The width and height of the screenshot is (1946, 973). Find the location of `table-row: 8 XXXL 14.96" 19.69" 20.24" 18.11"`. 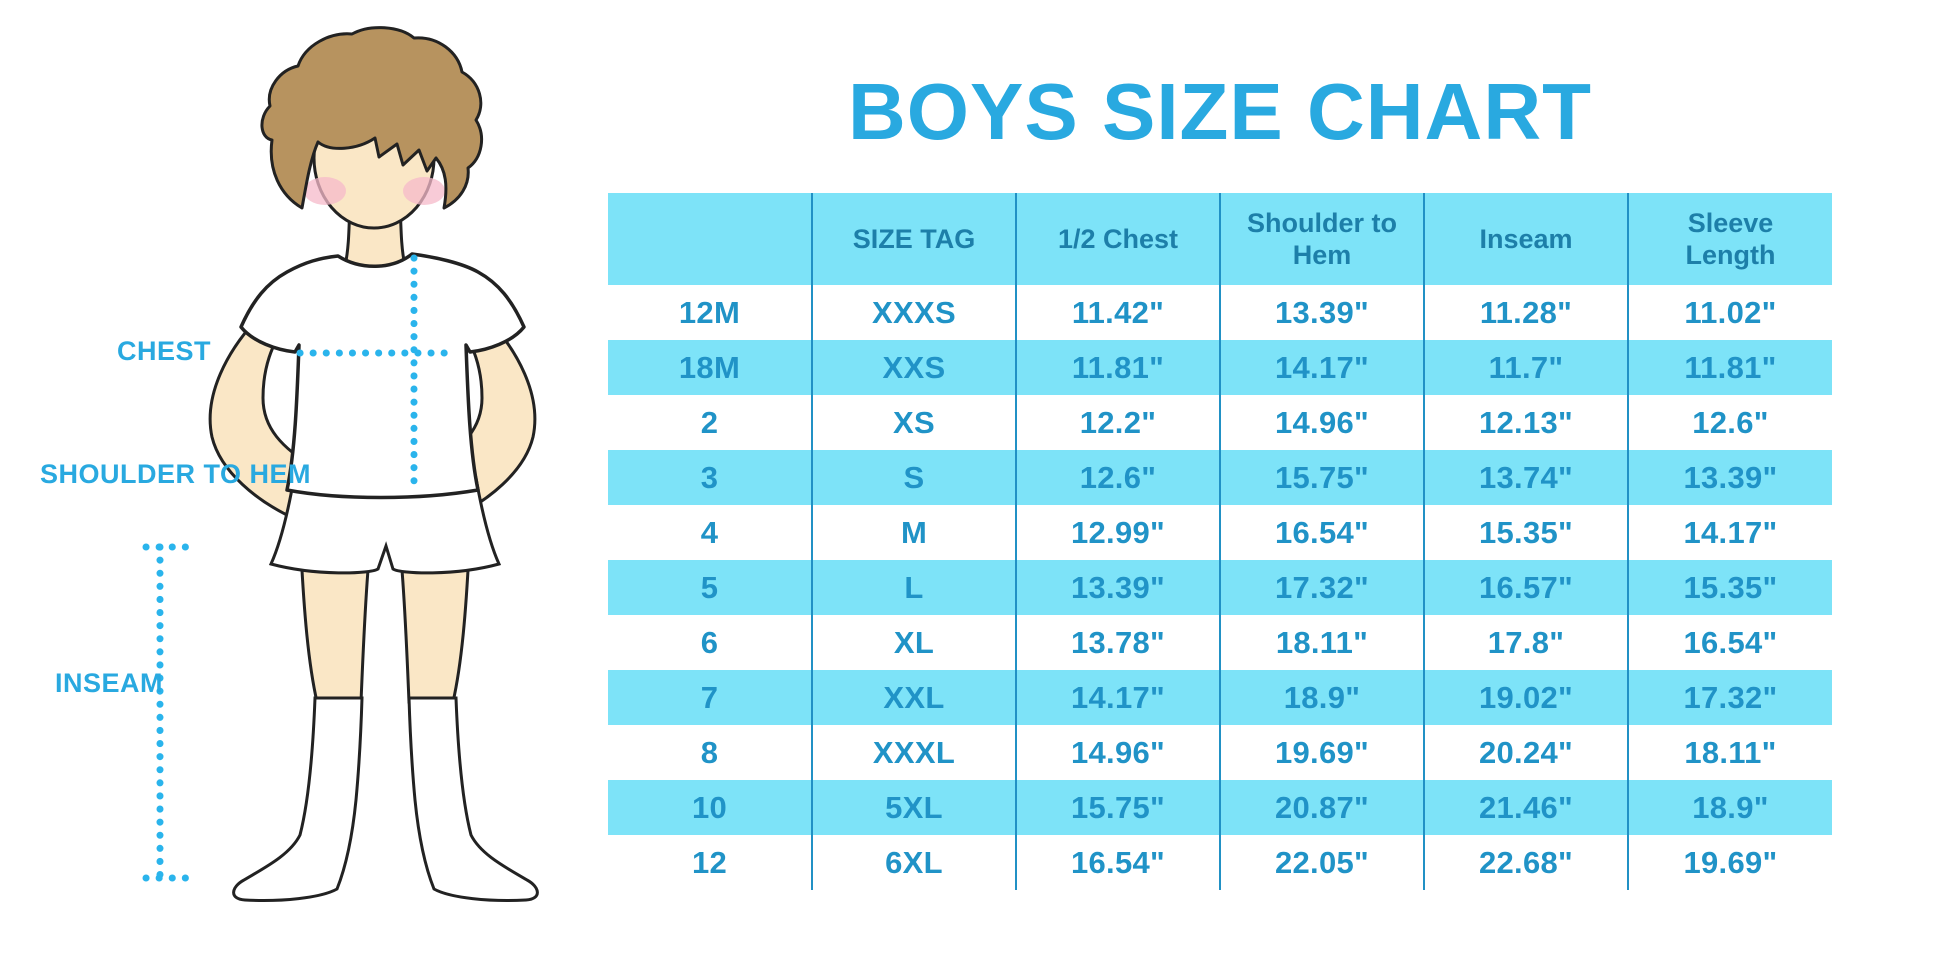

table-row: 8 XXXL 14.96" 19.69" 20.24" 18.11" is located at coordinates (1220, 752).